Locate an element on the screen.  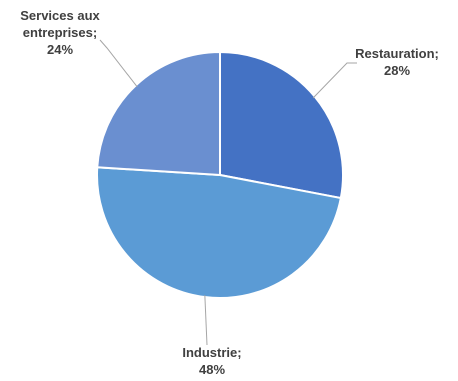
data-label-line: 24% is located at coordinates (60, 49).